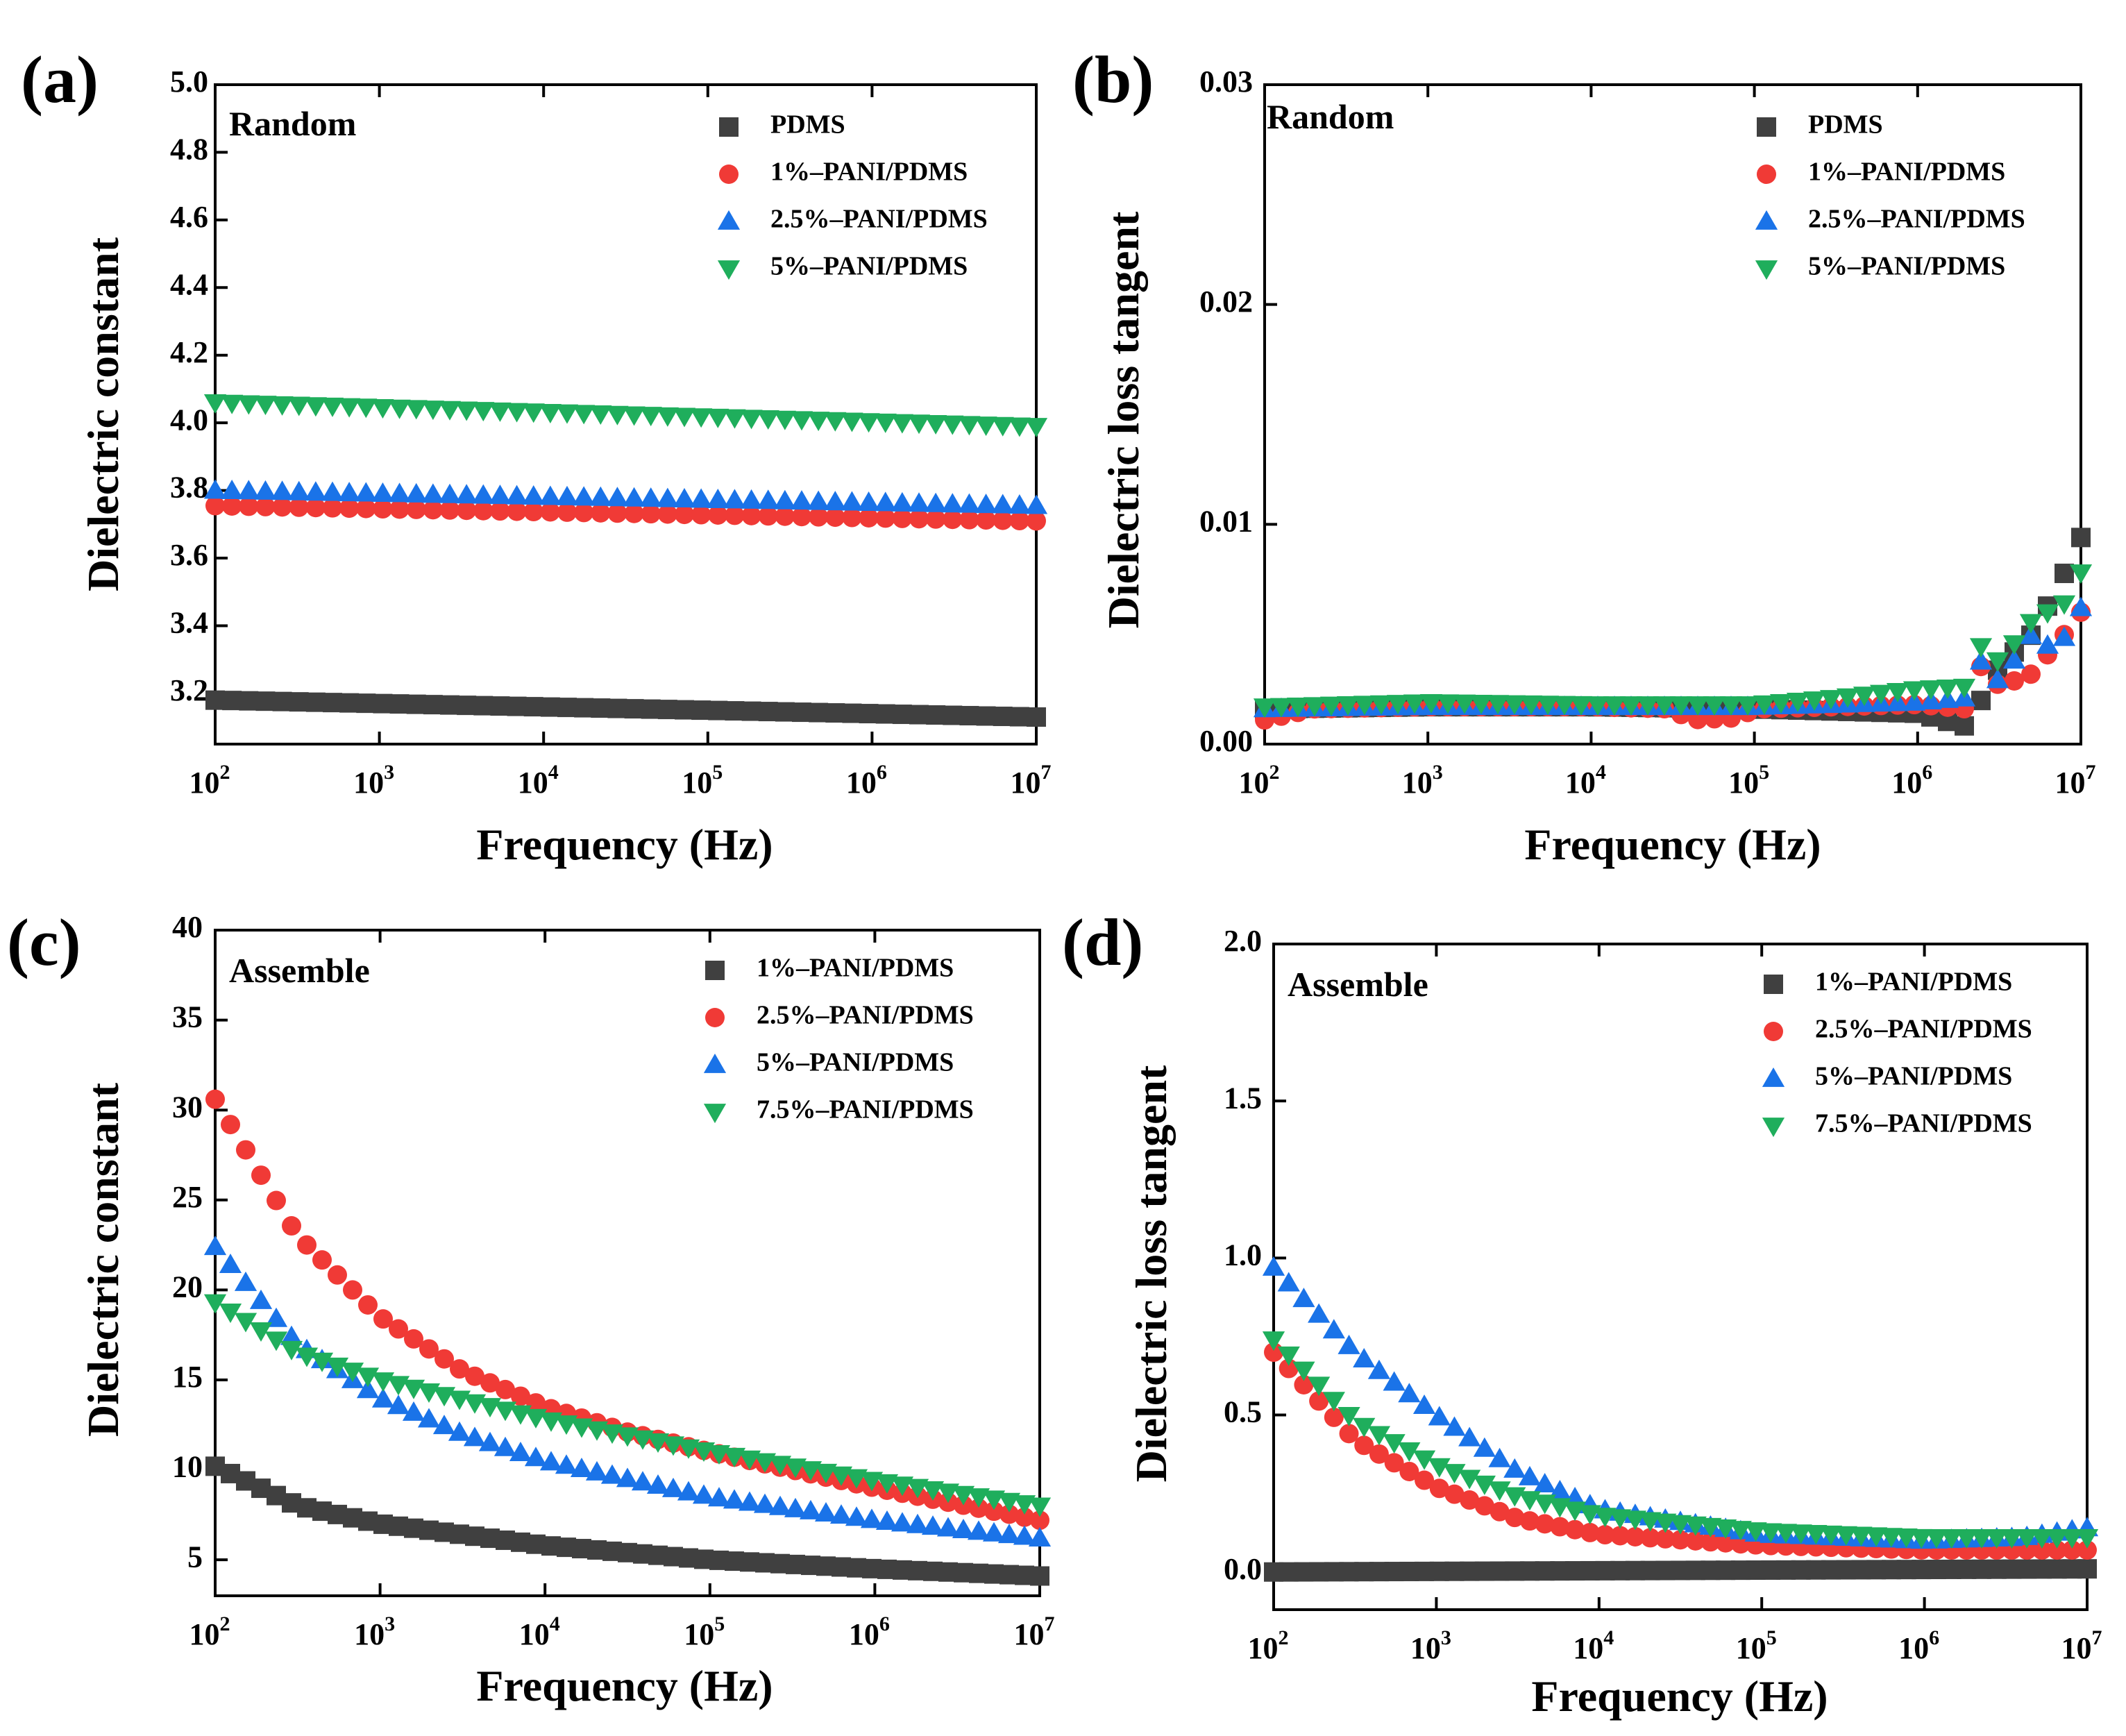 The image size is (2126, 1736). I want to click on y-tick-label: 25, so click(187, 1197).